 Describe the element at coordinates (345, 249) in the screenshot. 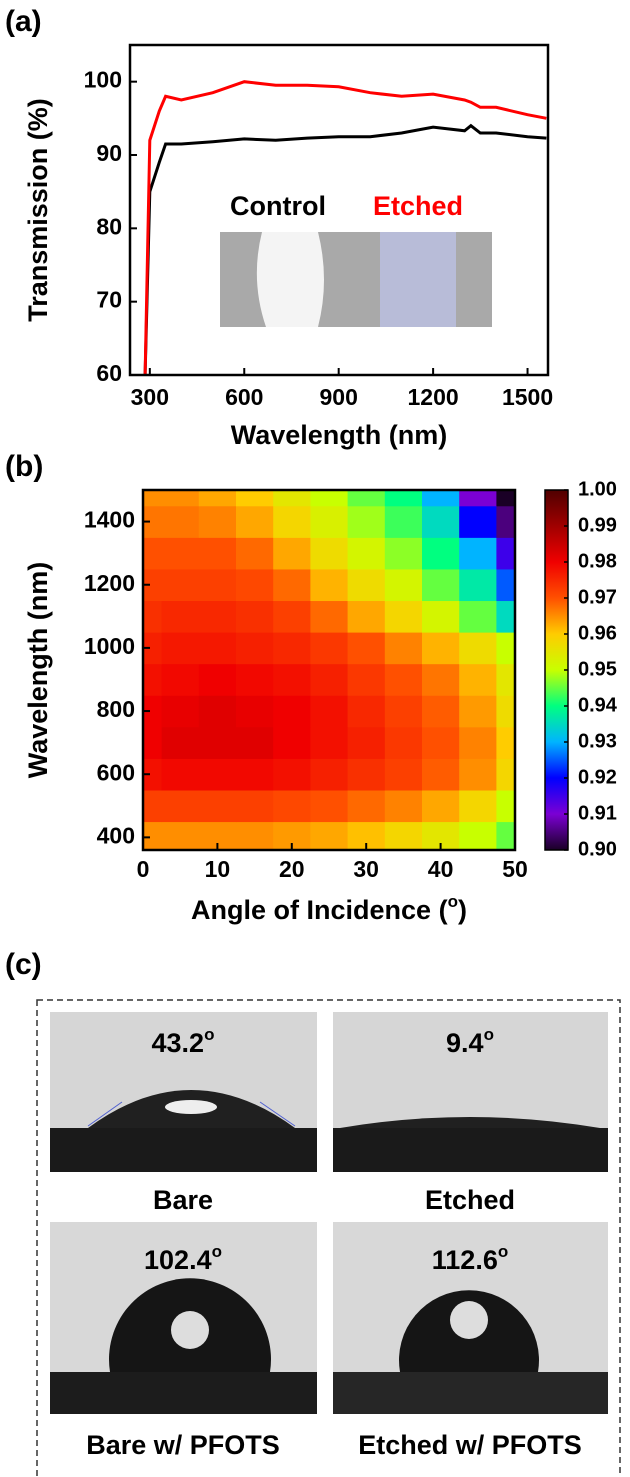

I see `line` at that location.